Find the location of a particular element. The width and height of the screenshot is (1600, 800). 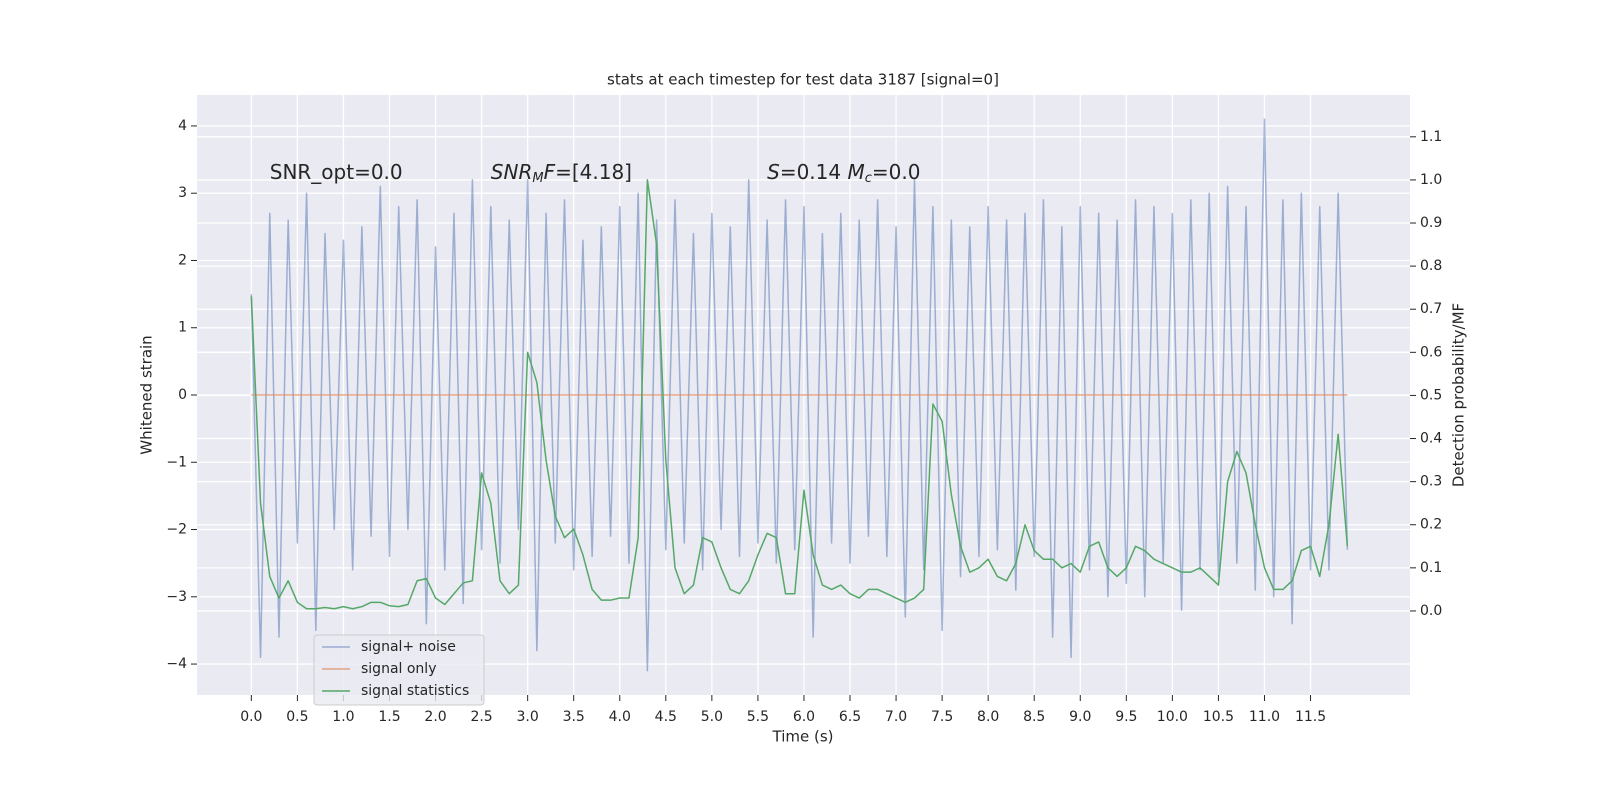

x-tick-label: 4.5 is located at coordinates (666, 717).